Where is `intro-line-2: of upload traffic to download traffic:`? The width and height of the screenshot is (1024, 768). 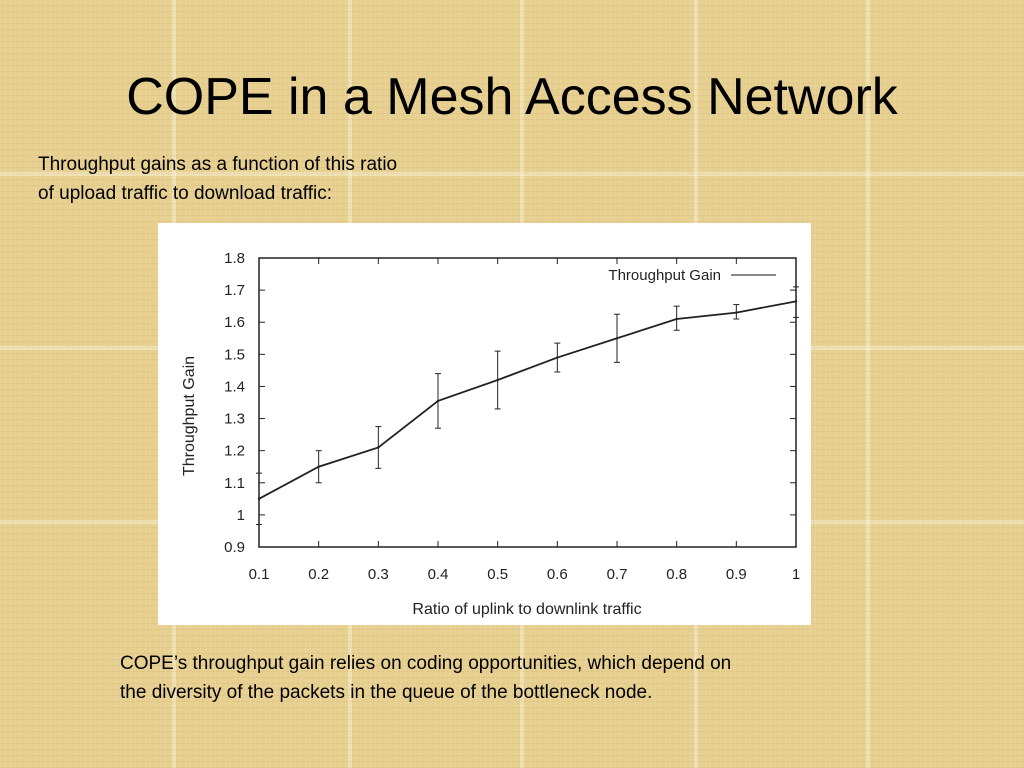
intro-line-2: of upload traffic to download traffic: is located at coordinates (185, 193).